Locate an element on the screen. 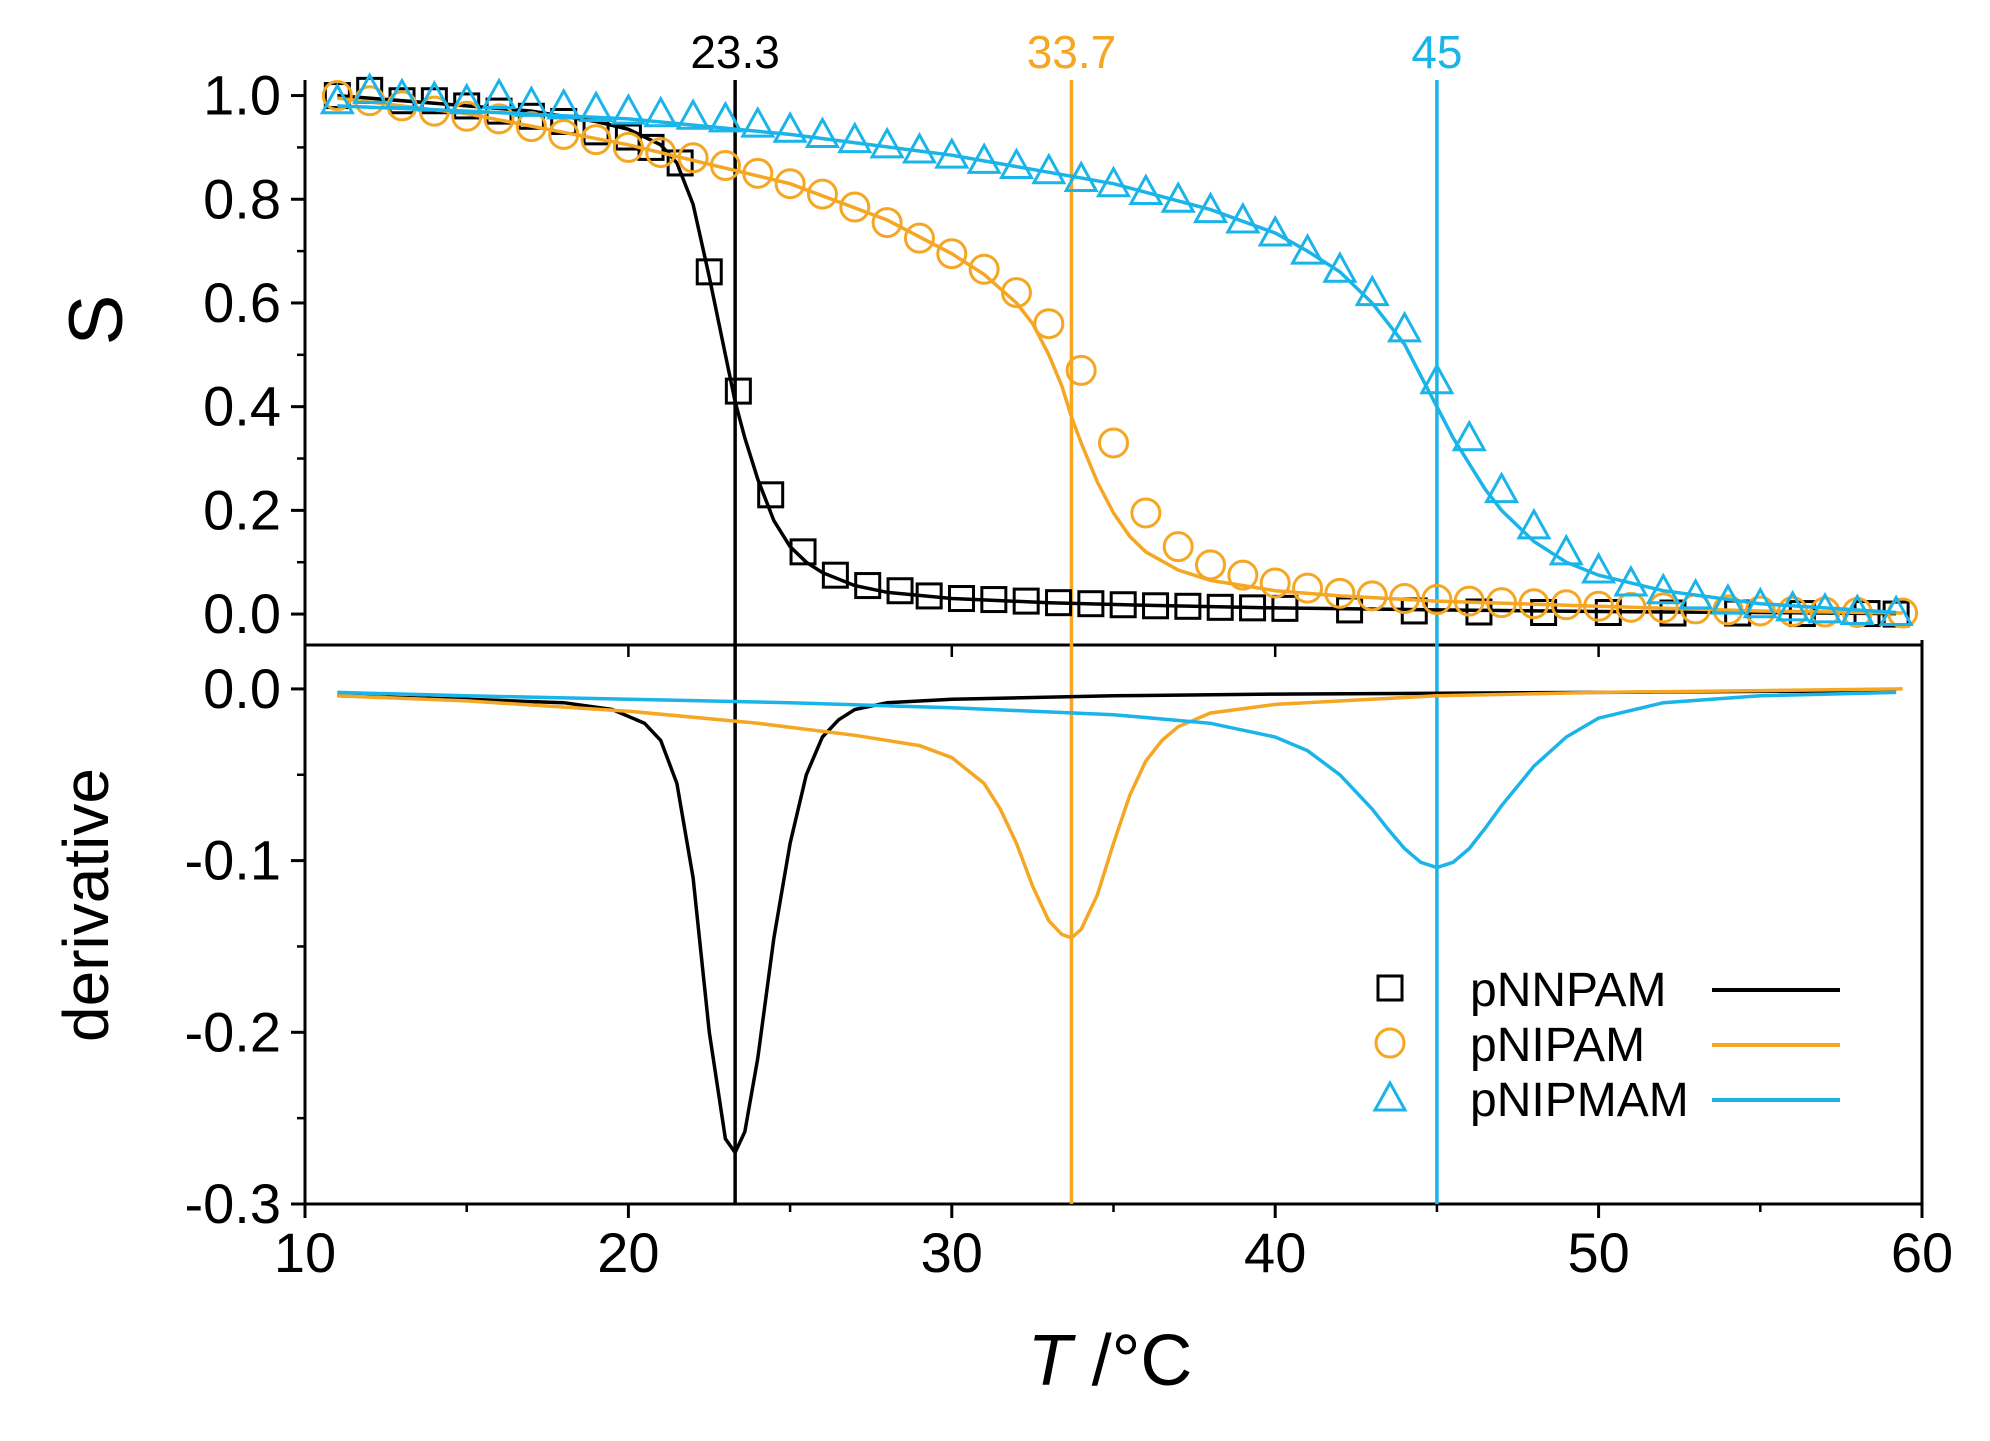  x-tick-label: 20 is located at coordinates (628, 1252).